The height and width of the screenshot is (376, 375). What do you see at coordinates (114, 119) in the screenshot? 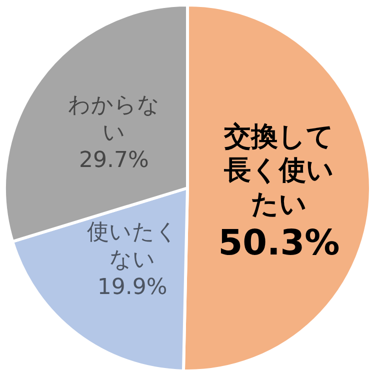
I see `slice-label: わからない` at bounding box center [114, 119].